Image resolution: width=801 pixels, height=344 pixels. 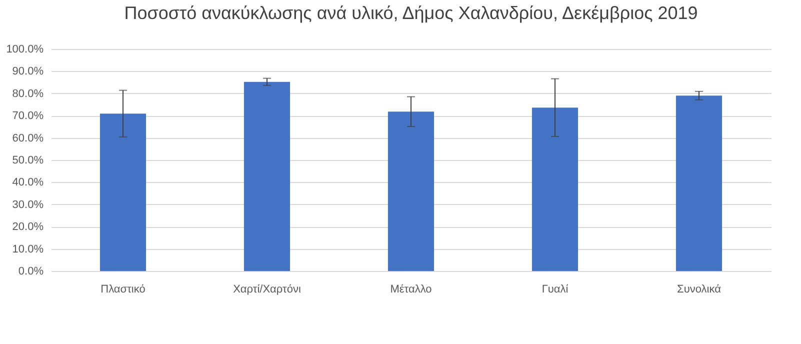 What do you see at coordinates (555, 290) in the screenshot?
I see `x-tick-label: Γυαλί` at bounding box center [555, 290].